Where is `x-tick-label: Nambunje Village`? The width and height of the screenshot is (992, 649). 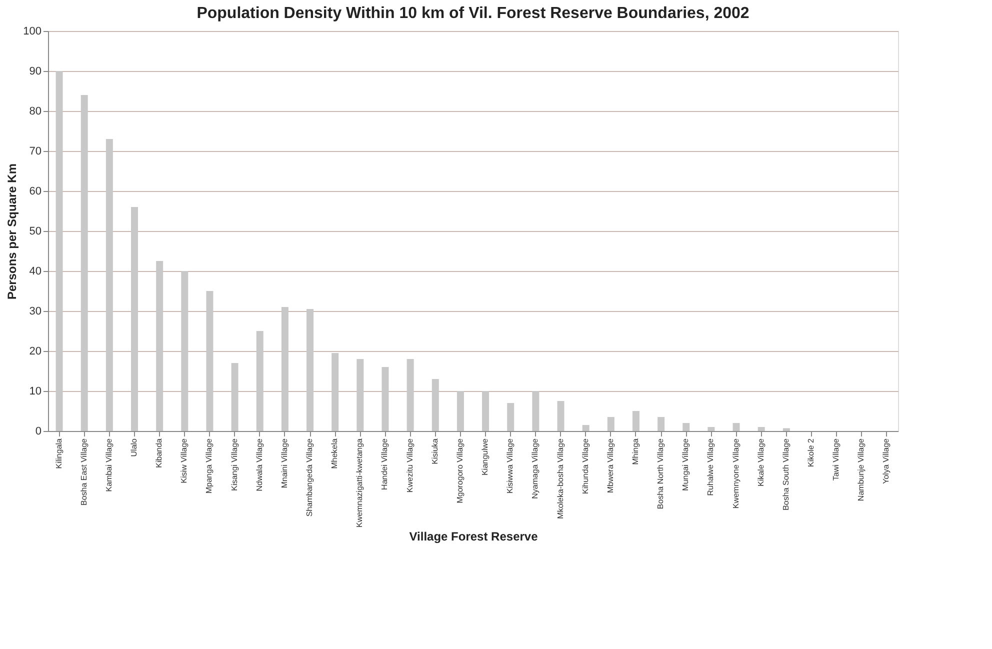 x-tick-label: Nambunje Village is located at coordinates (861, 470).